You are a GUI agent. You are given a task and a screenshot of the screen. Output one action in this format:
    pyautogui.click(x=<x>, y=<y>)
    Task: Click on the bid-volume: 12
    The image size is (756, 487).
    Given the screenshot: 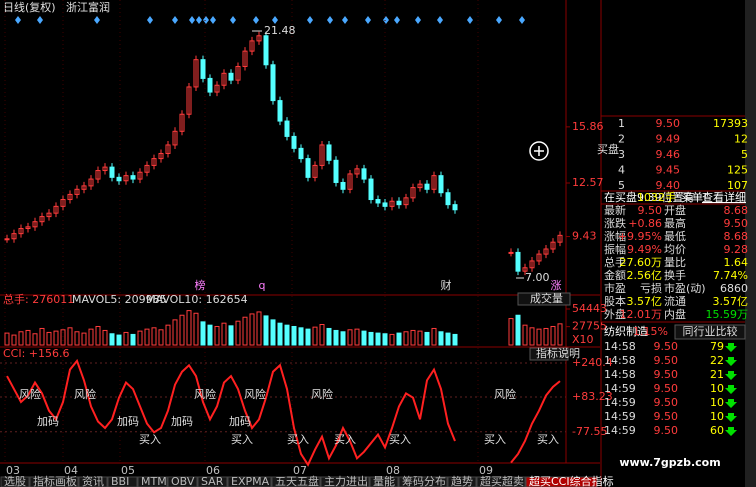 What is the action you would take?
    pyautogui.click(x=741, y=139)
    